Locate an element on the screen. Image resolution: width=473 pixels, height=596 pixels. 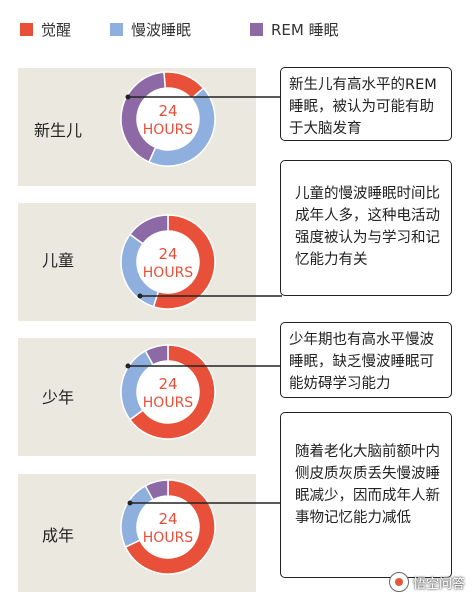
center-number-child: 24 is located at coordinates (167, 254).